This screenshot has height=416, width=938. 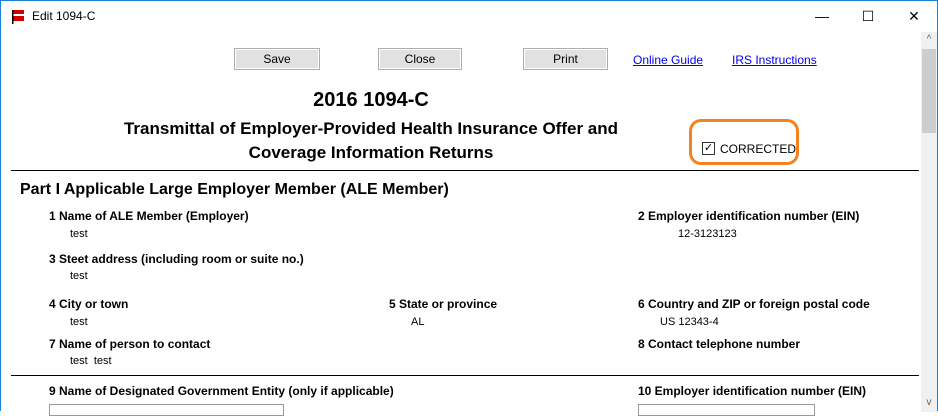 What do you see at coordinates (565, 59) in the screenshot?
I see `print-button: Print` at bounding box center [565, 59].